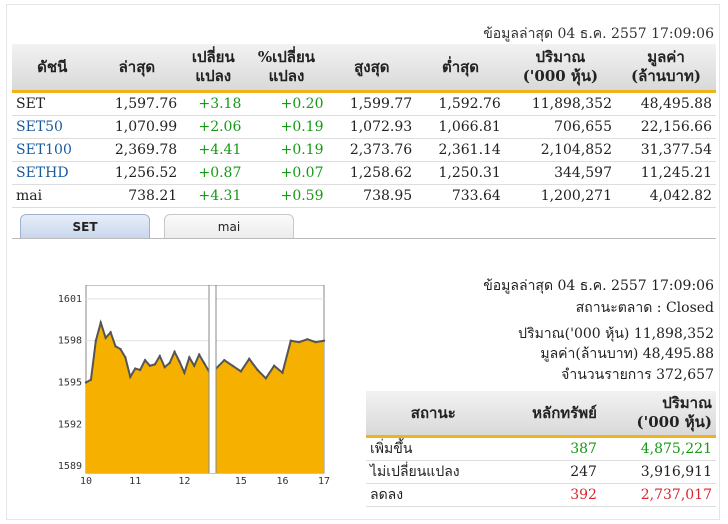  What do you see at coordinates (666, 103) in the screenshot?
I see `index-cell-val: 48,495.88` at bounding box center [666, 103].